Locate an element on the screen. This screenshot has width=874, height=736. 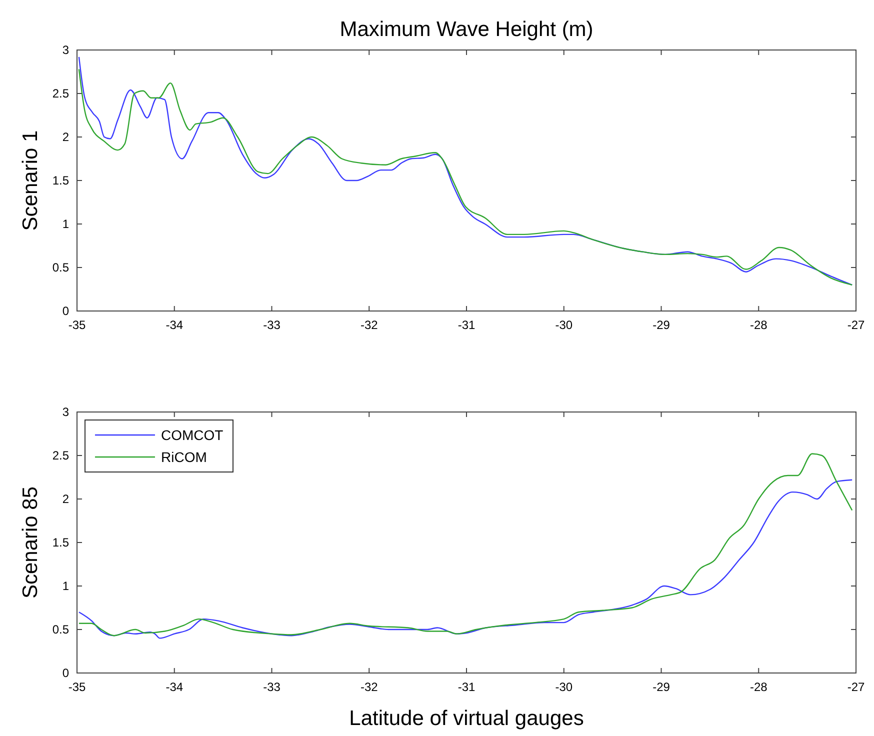
chart-title: Maximum Wave Height (m) is located at coordinates (467, 29).